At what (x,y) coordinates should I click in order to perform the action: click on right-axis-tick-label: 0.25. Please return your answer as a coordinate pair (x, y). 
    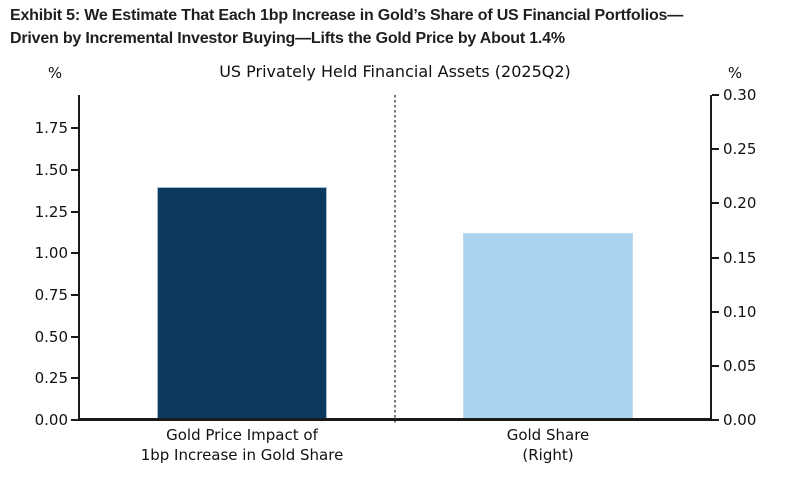
    Looking at the image, I should click on (740, 149).